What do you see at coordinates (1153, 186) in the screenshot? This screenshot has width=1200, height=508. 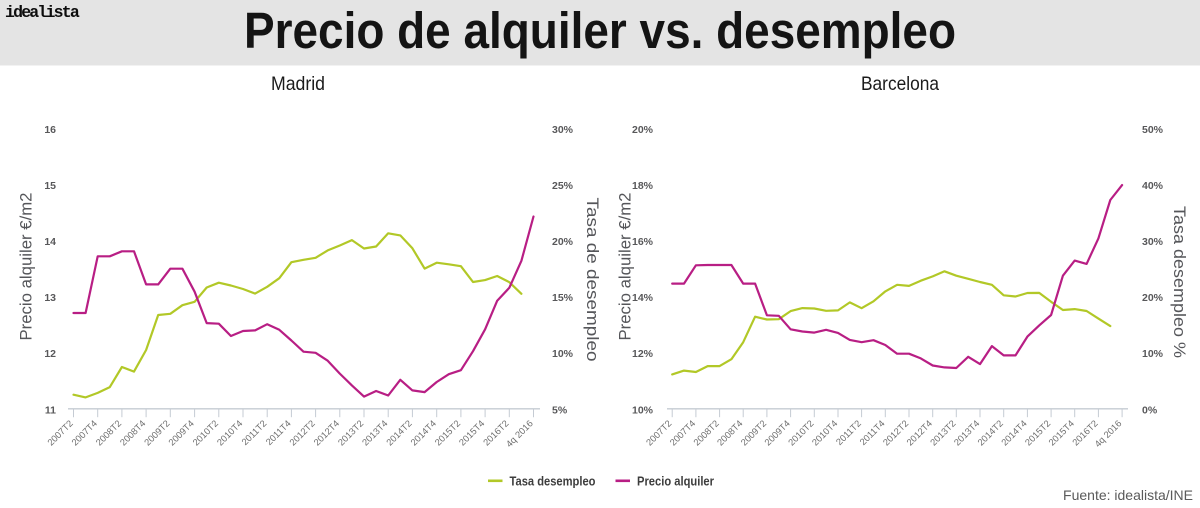 I see `svg-text: 40%` at bounding box center [1153, 186].